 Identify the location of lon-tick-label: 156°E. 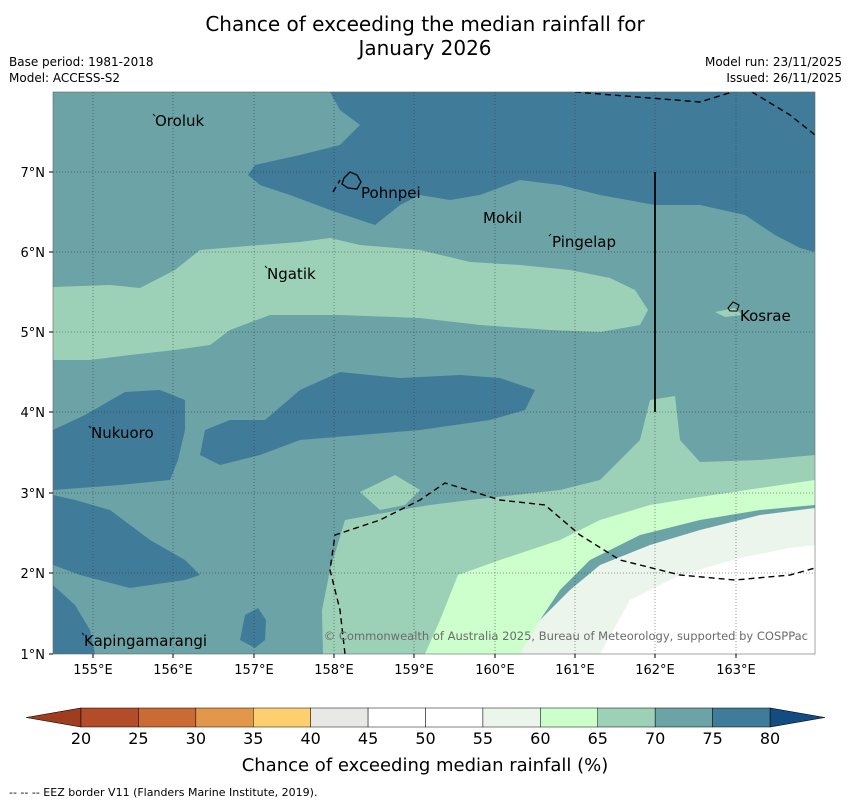
(173, 670).